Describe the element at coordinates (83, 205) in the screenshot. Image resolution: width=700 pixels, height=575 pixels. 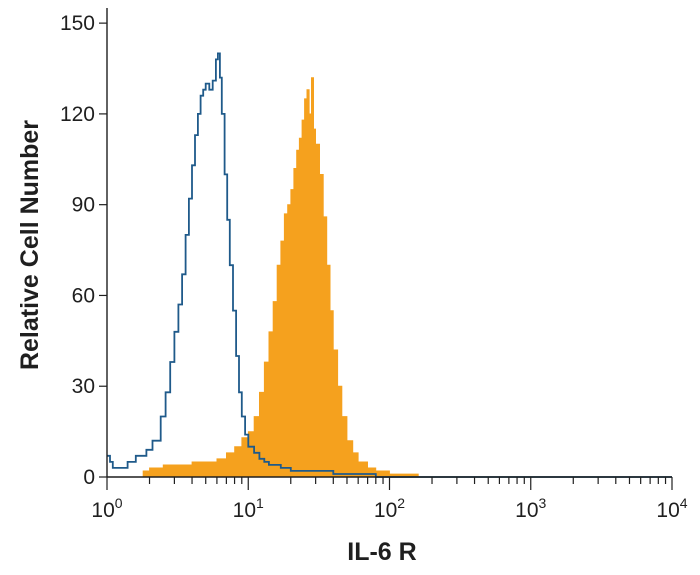
I see `y-tick-label: 90` at that location.